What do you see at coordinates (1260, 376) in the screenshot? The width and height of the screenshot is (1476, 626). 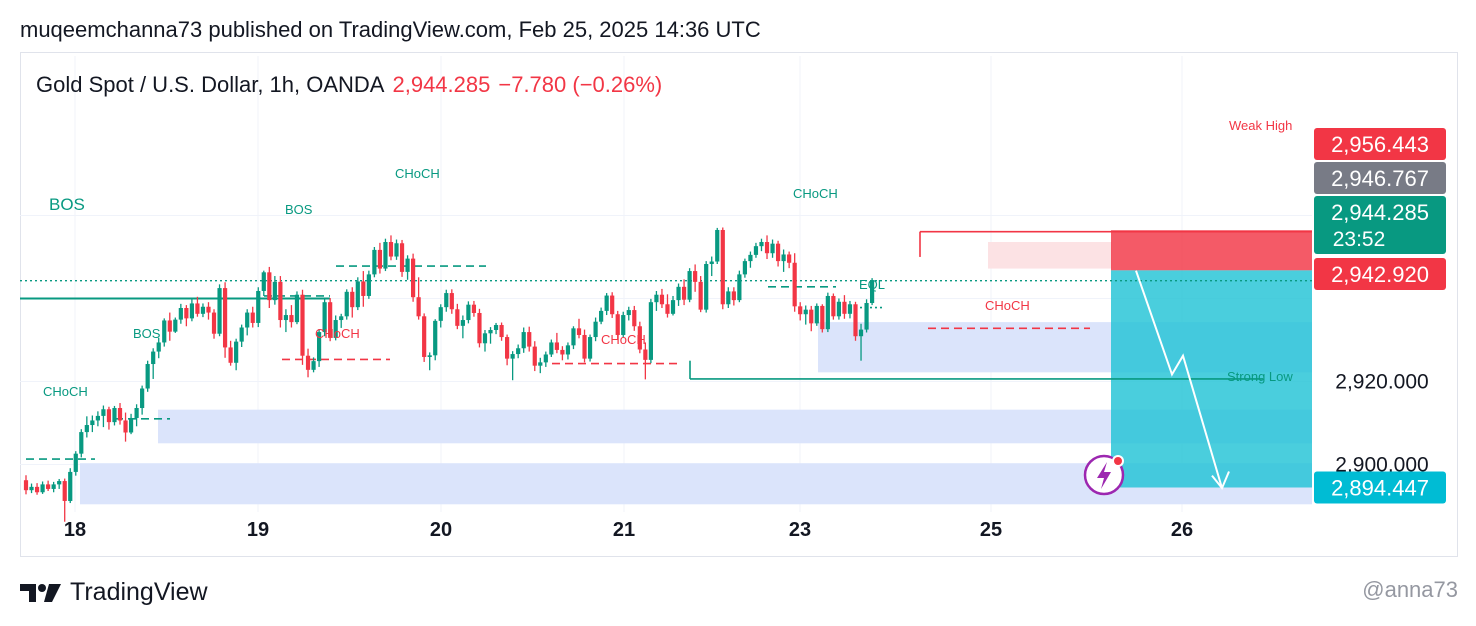 I see `strong-low-label: Strong Low` at bounding box center [1260, 376].